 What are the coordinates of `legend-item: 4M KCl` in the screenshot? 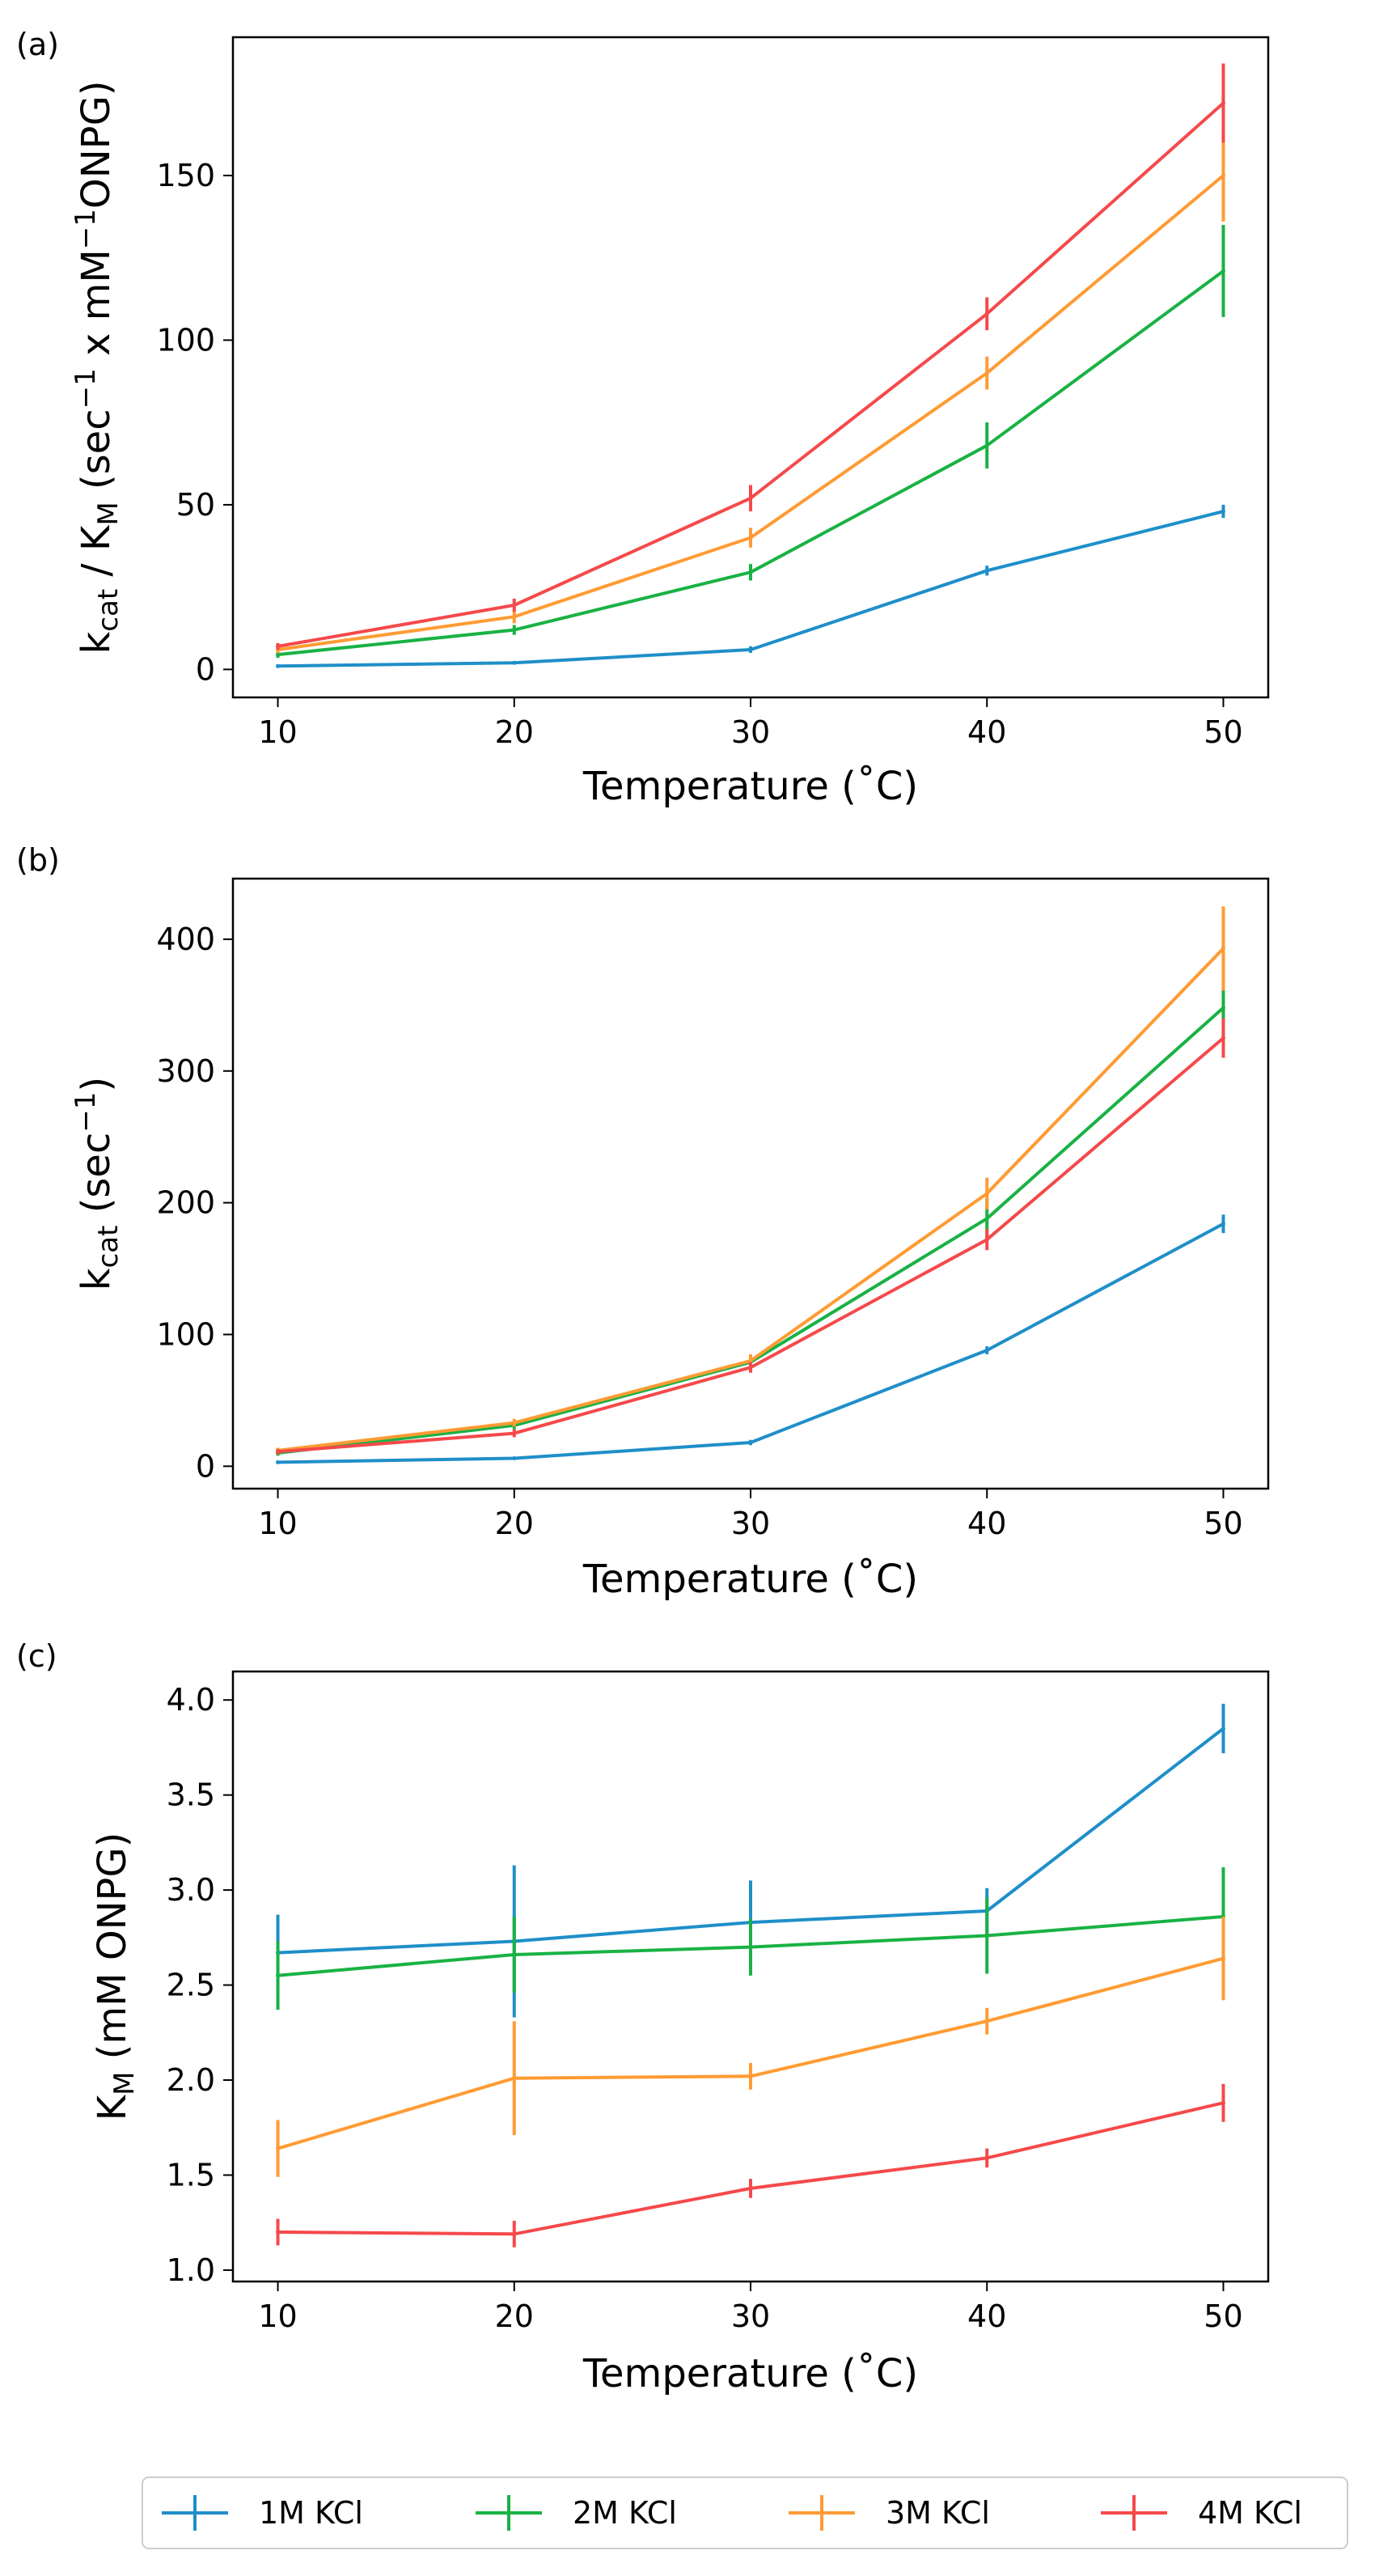 It's located at (1201, 2513).